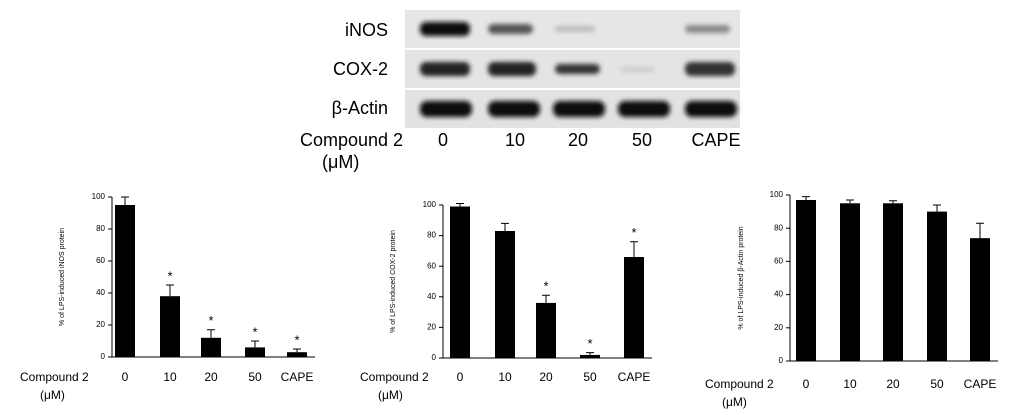 Image resolution: width=1024 pixels, height=415 pixels. Describe the element at coordinates (393, 281) in the screenshot. I see `y-axis-label: % of LPS-induced COX-2 protein` at that location.